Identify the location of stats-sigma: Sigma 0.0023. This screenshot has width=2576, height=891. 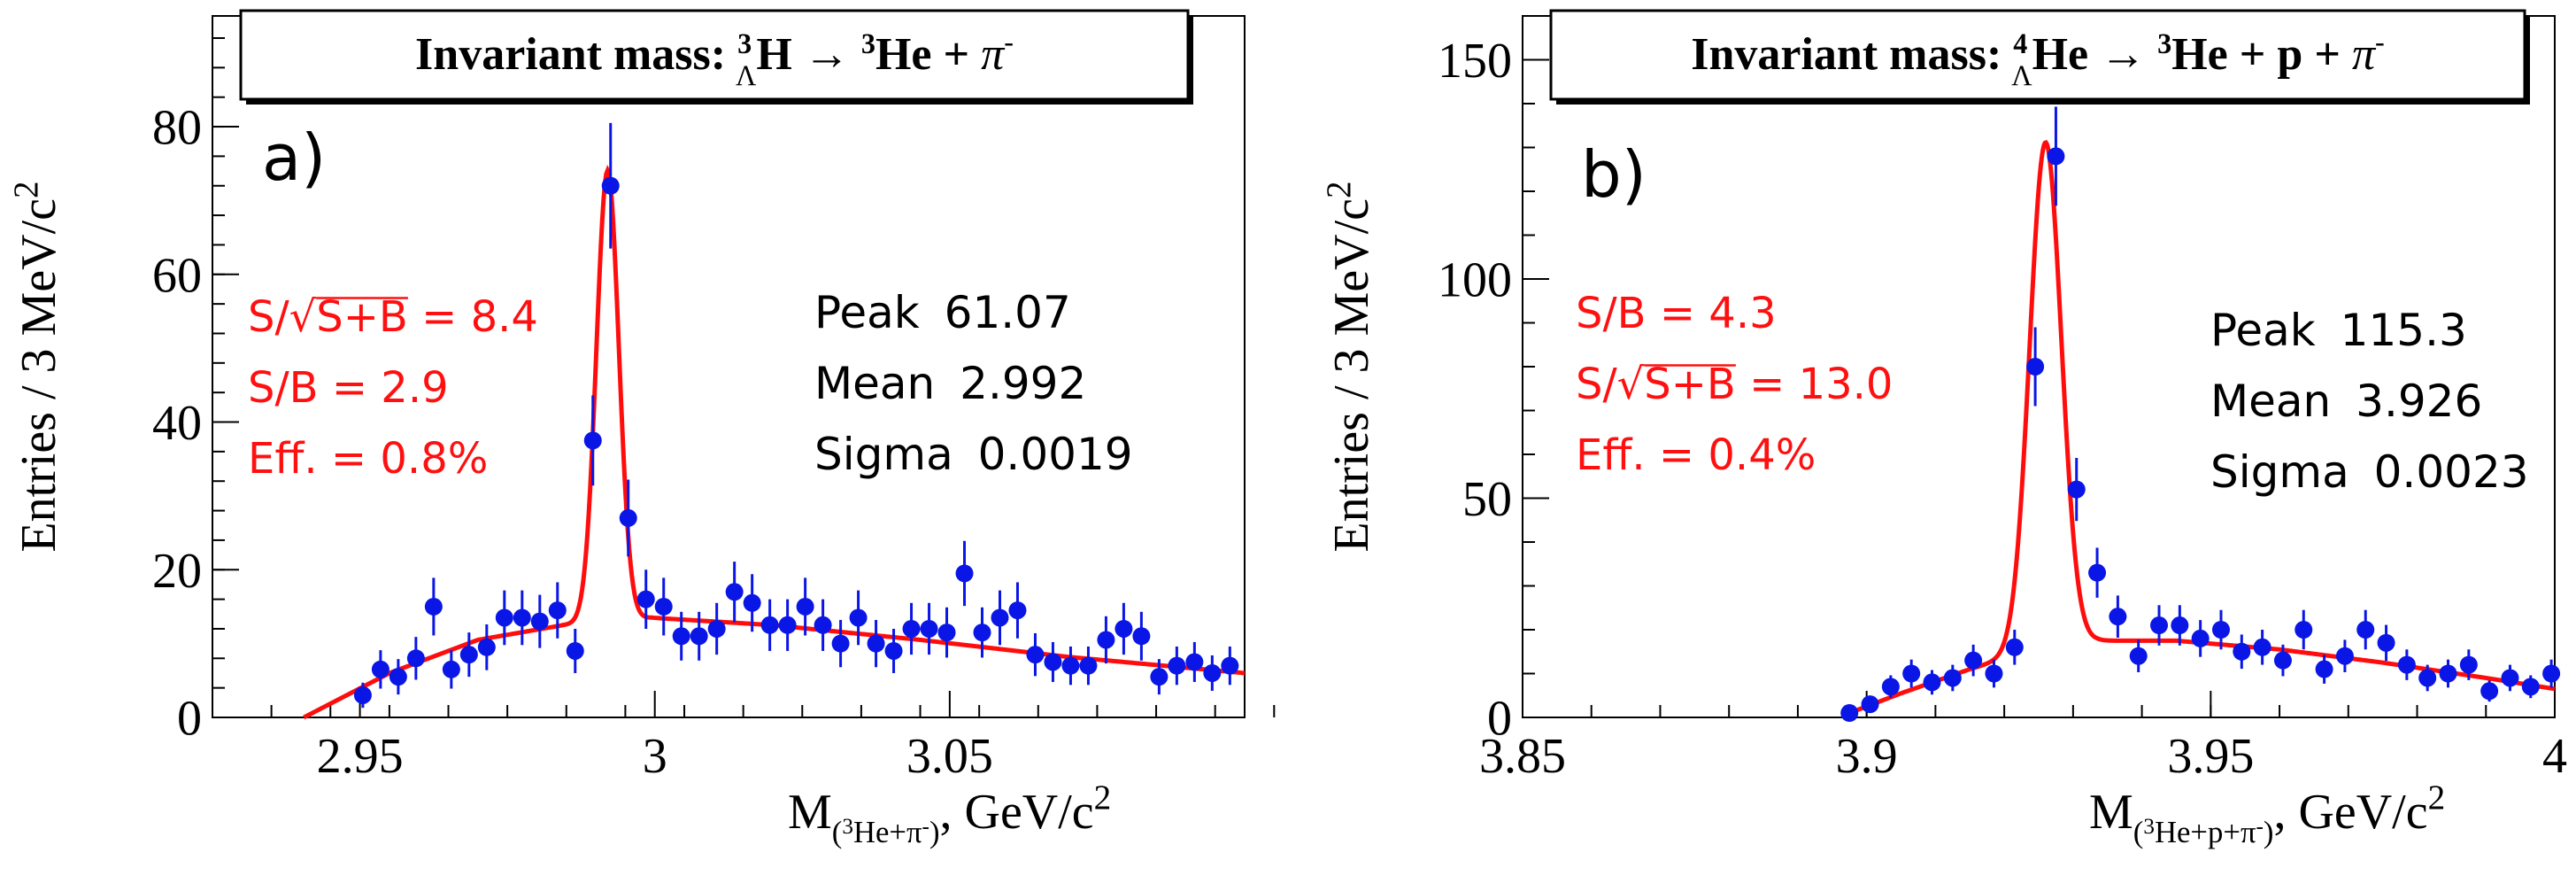
(2369, 472).